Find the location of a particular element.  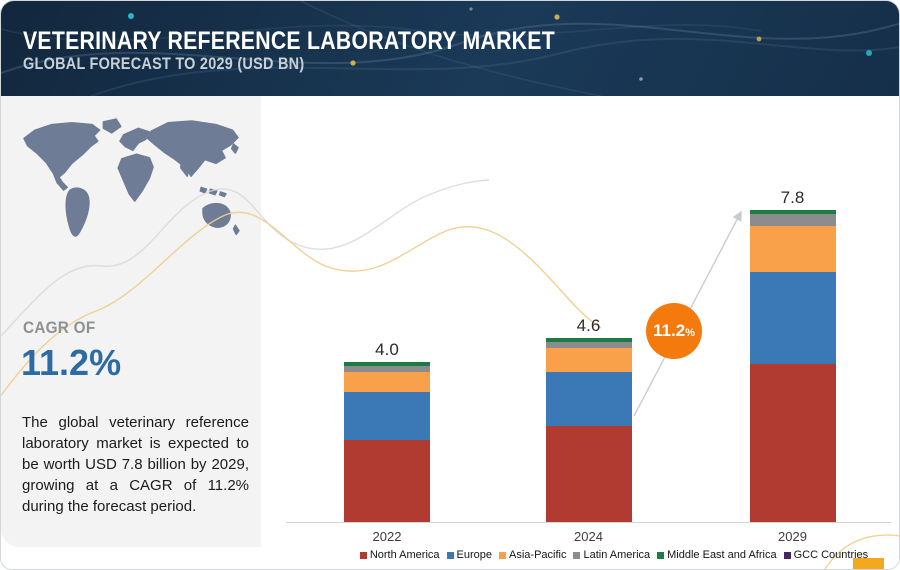

legend-swatch-middle-east-and-africa is located at coordinates (661, 555).